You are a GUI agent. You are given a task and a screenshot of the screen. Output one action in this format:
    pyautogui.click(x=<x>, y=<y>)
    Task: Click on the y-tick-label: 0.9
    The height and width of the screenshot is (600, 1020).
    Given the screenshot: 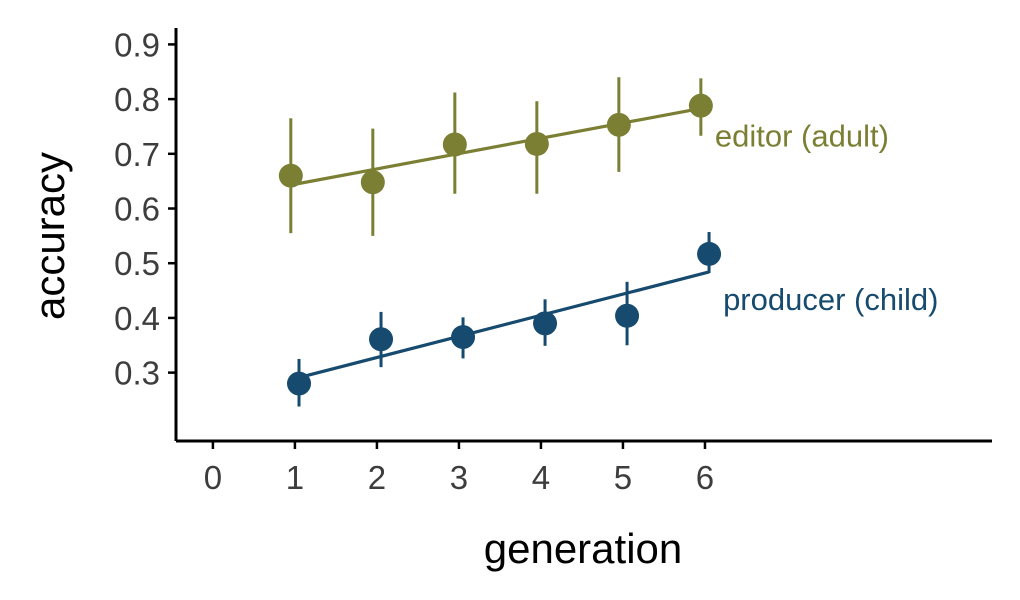 What is the action you would take?
    pyautogui.click(x=137, y=44)
    